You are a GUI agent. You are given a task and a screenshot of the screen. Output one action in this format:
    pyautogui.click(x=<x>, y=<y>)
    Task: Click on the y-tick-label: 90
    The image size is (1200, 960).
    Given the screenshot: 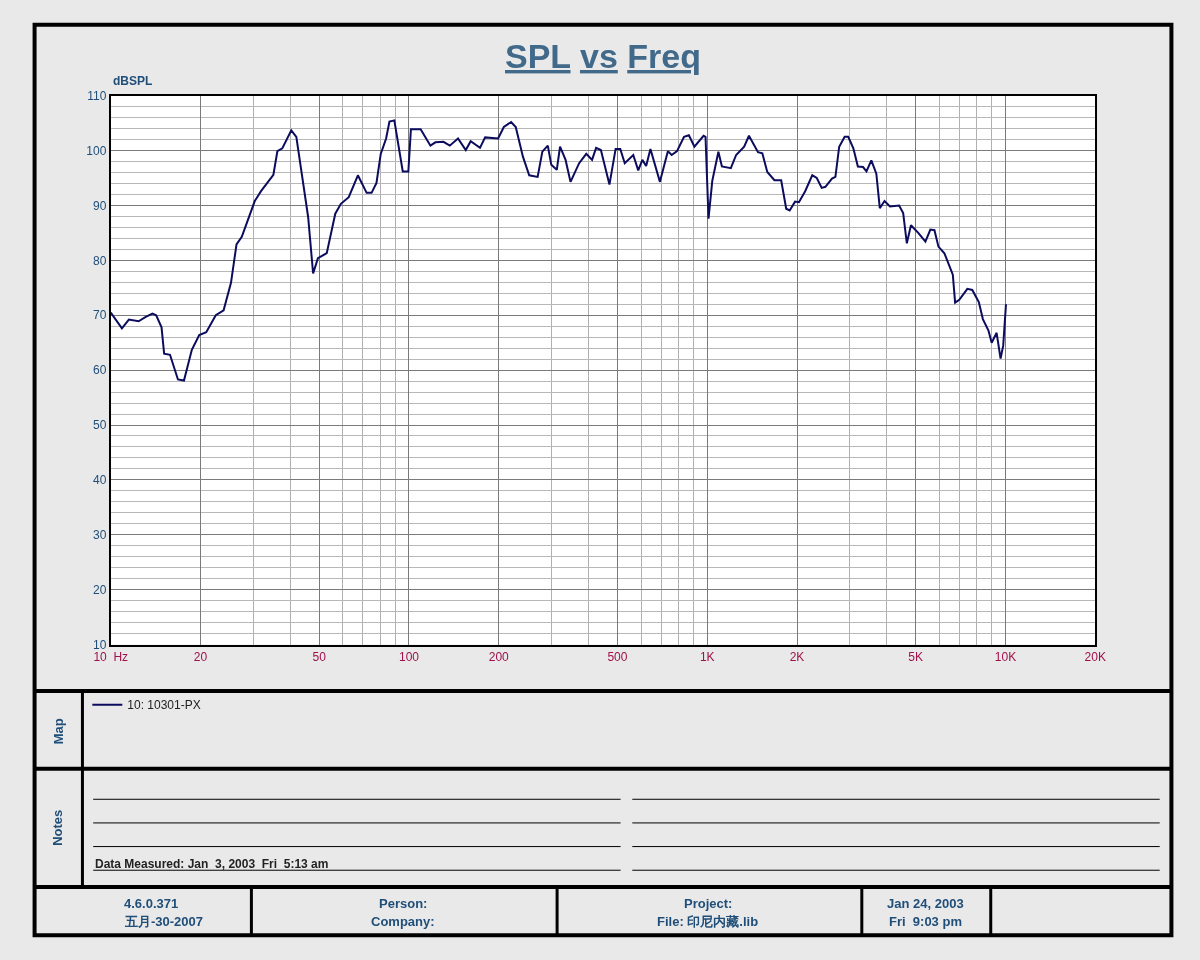 What is the action you would take?
    pyautogui.click(x=100, y=205)
    